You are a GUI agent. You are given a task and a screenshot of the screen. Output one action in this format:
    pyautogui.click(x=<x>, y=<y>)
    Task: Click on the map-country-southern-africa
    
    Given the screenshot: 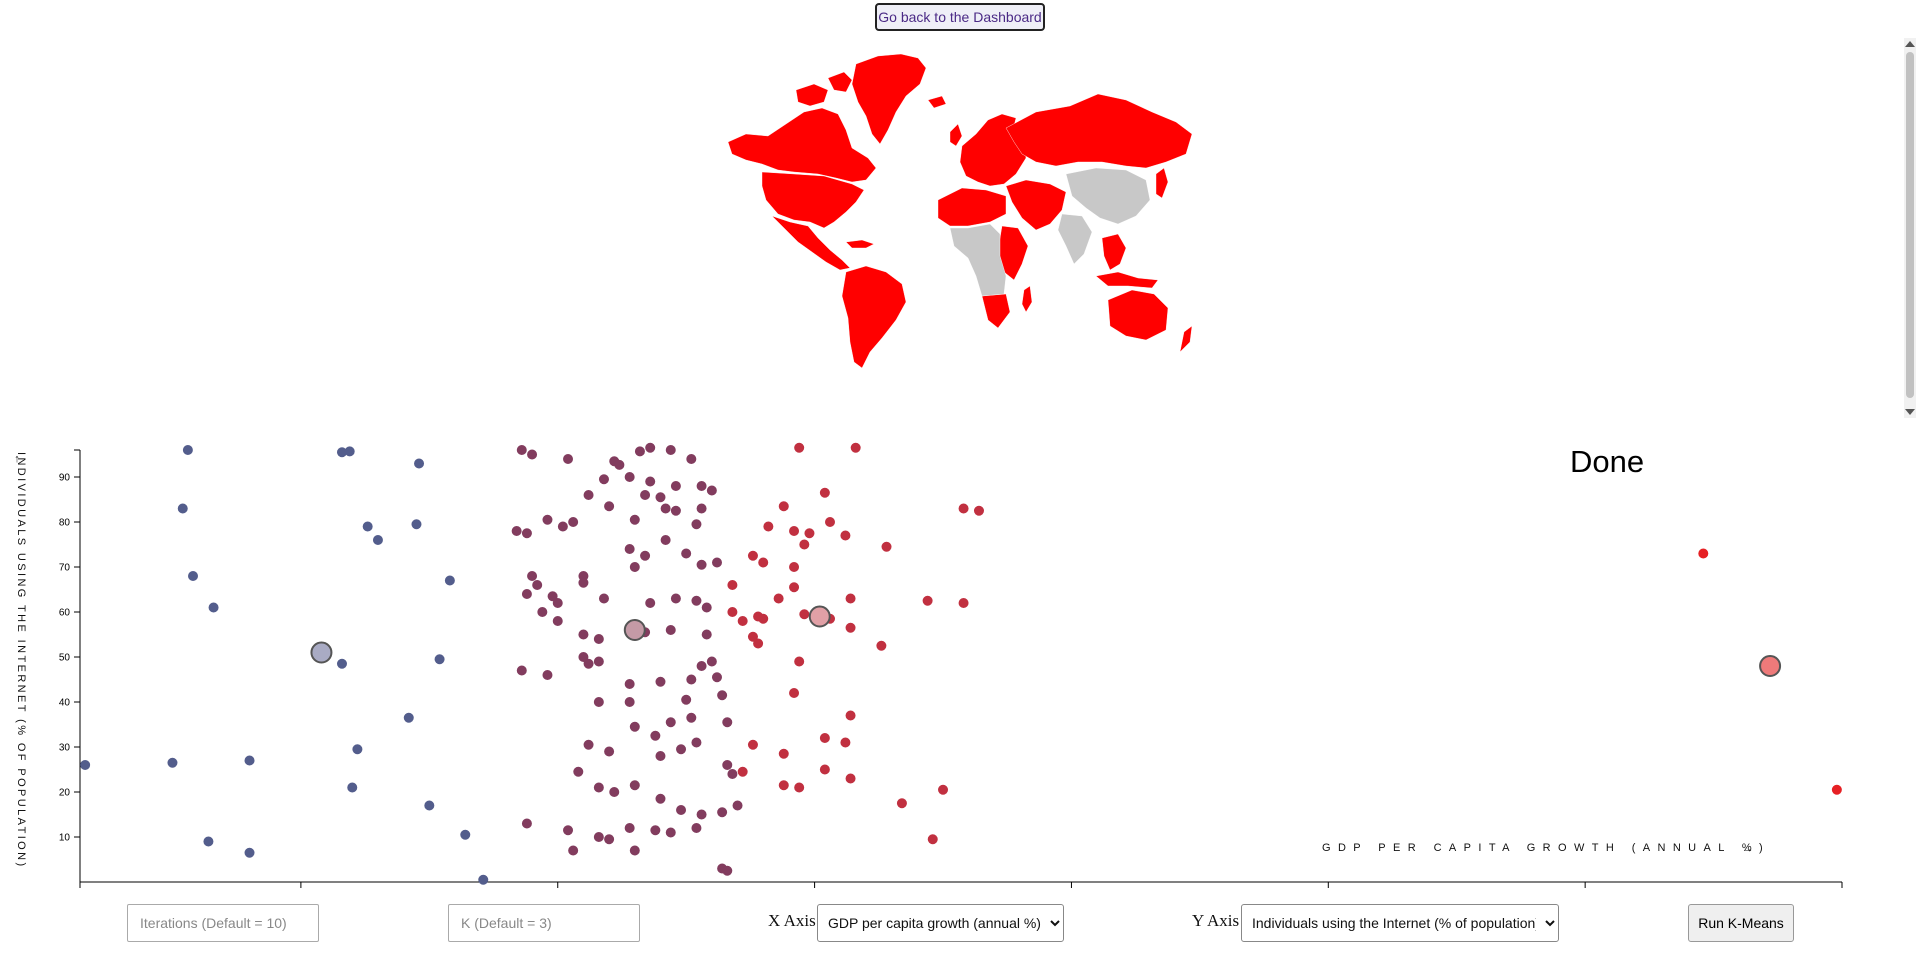 What is the action you would take?
    pyautogui.click(x=996, y=311)
    